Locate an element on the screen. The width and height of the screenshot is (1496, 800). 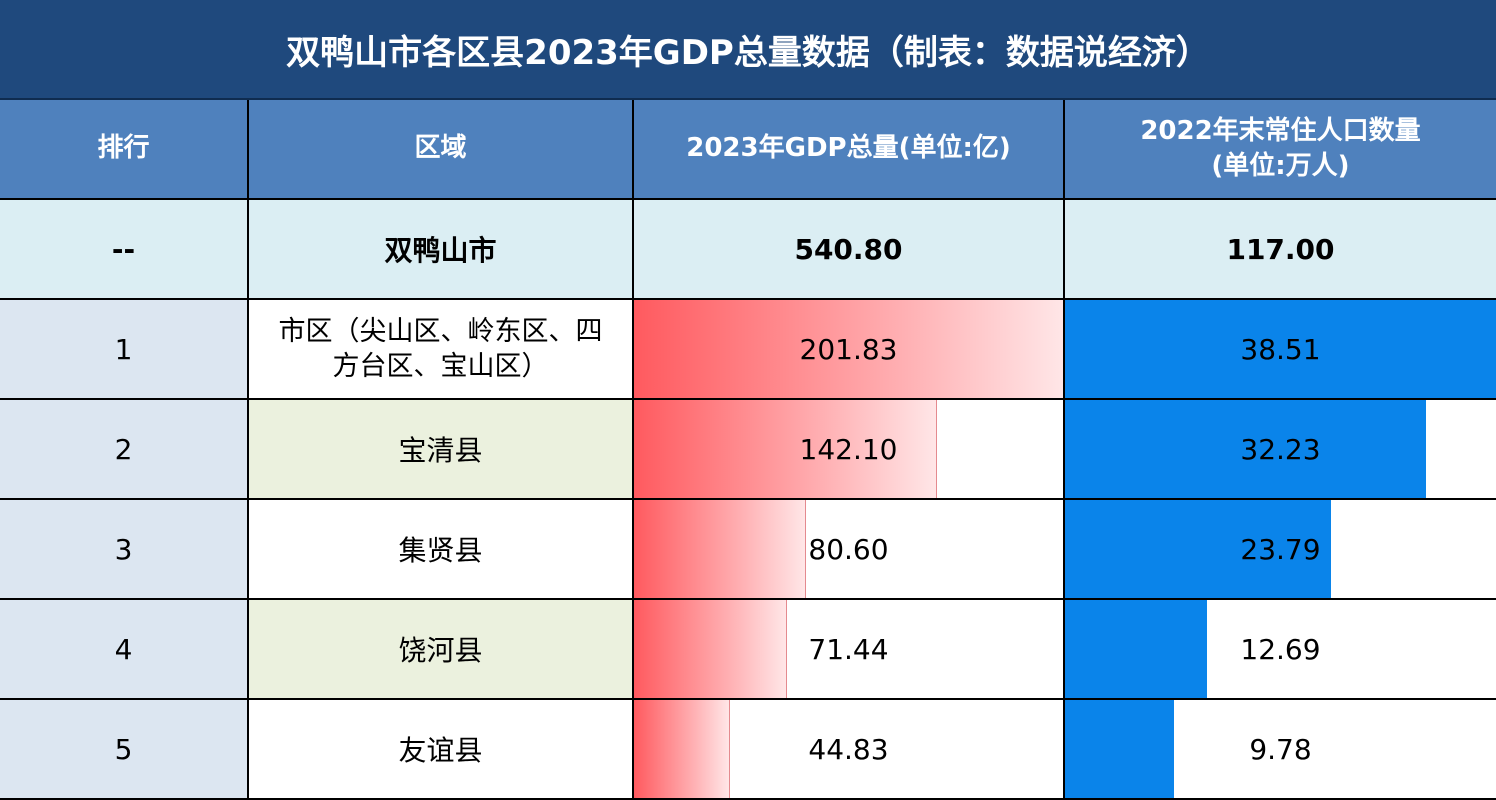
row-population-cell: 23.79 is located at coordinates (1280, 550).